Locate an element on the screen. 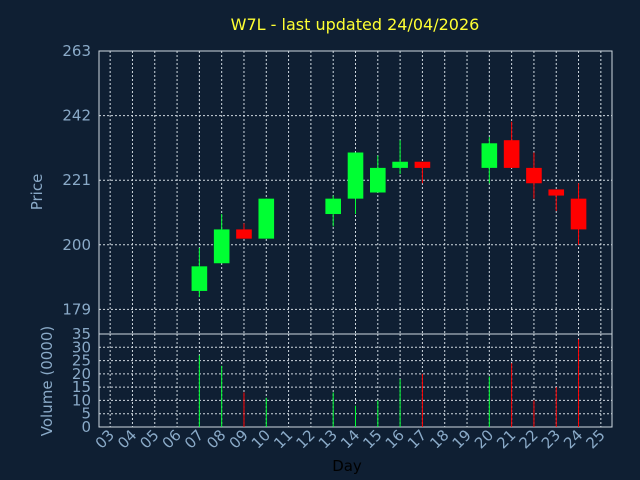 The height and width of the screenshot is (480, 640). volume-tick-label: 10 is located at coordinates (81, 400).